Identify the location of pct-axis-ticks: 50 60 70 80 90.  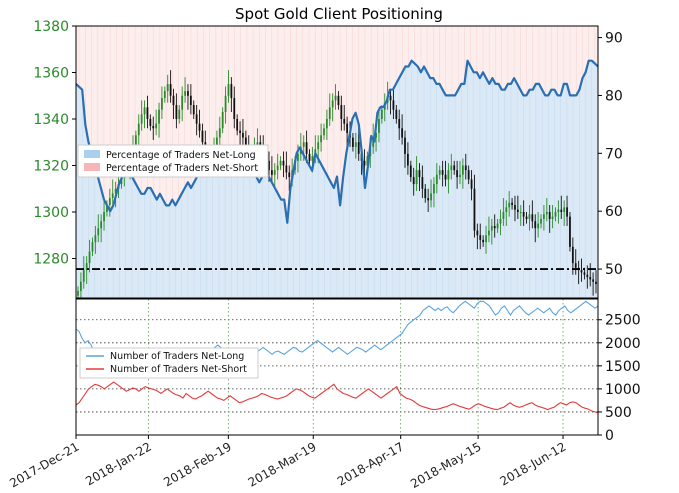
(610, 154).